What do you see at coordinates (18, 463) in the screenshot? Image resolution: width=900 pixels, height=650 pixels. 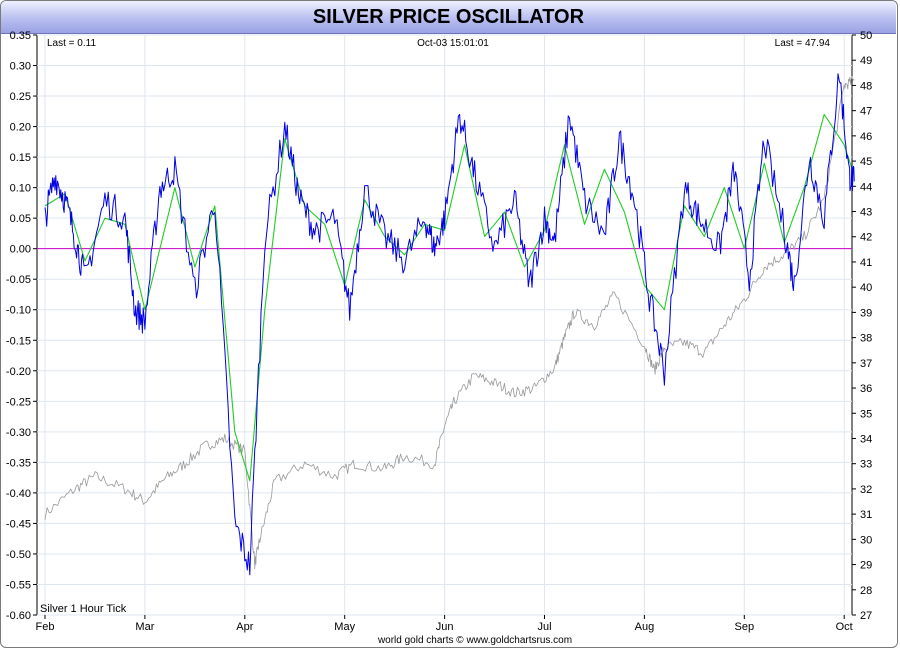 I see `left-tick-label: -0.35` at bounding box center [18, 463].